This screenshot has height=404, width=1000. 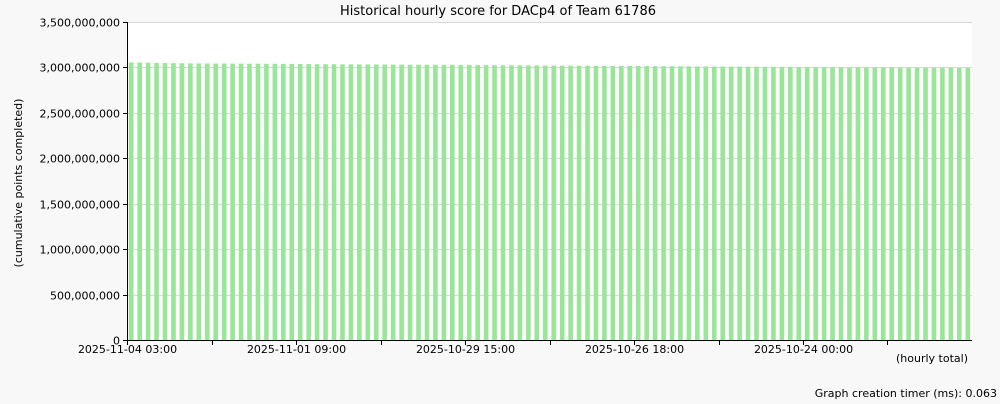 What do you see at coordinates (80, 23) in the screenshot?
I see `y-tick-label: 3,500,000,000` at bounding box center [80, 23].